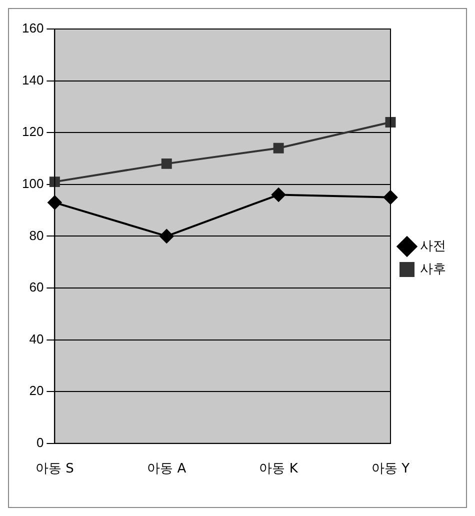  I want to click on x-tick-label: 아동 K, so click(278, 469).